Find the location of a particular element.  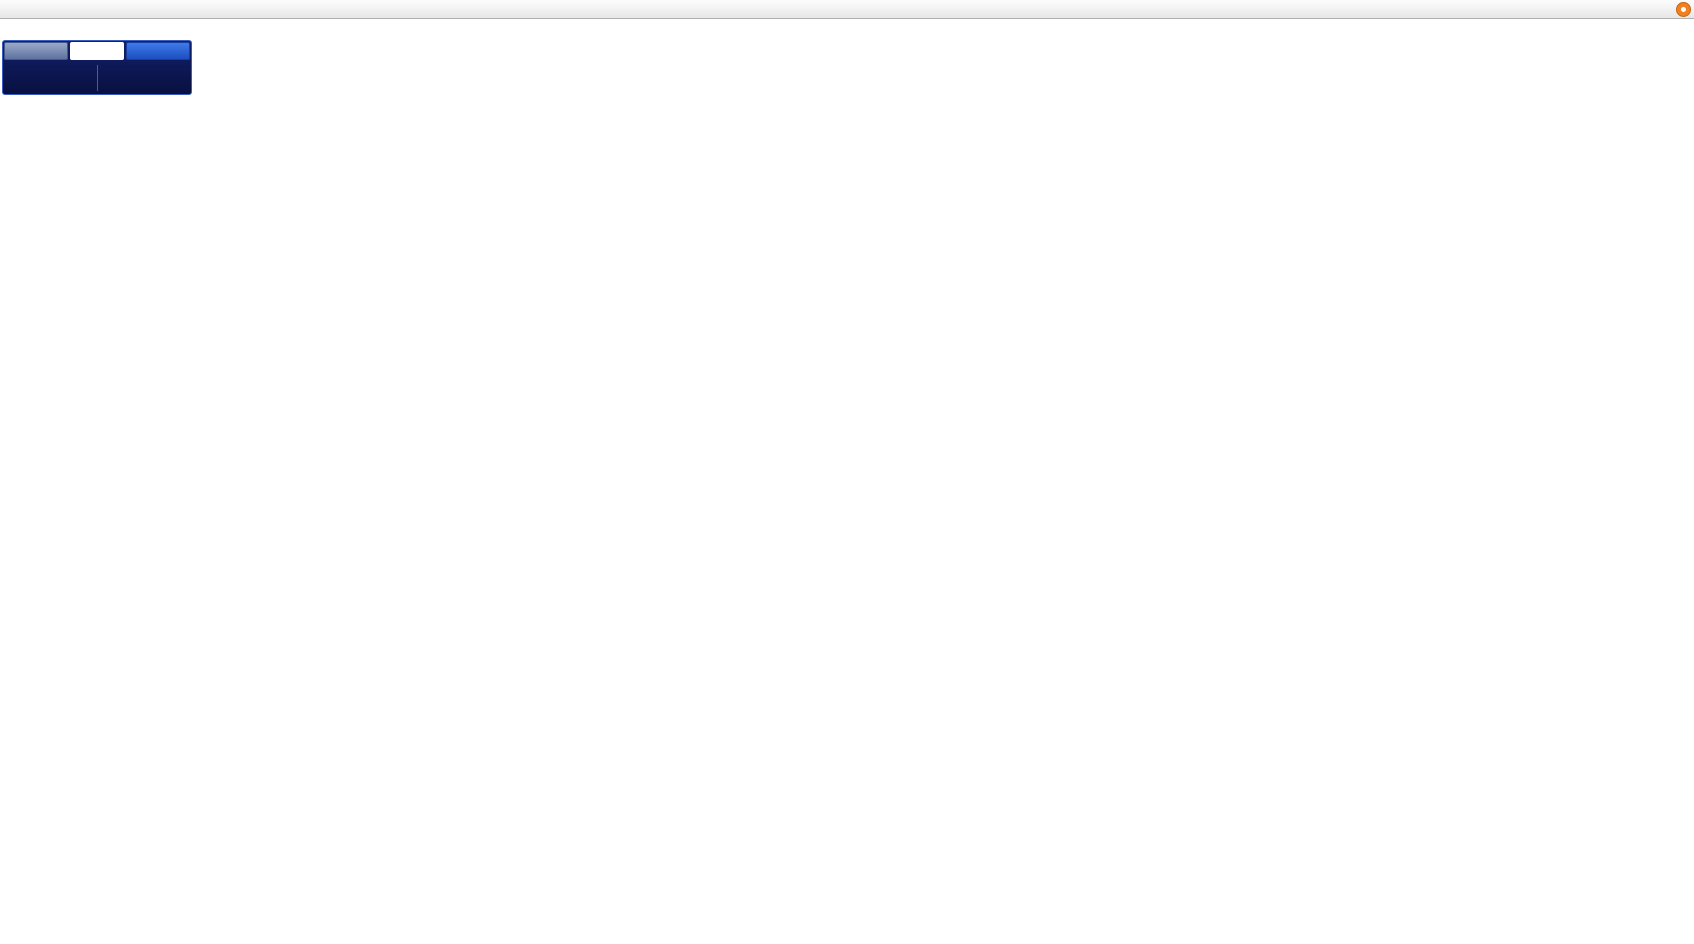

price-divider is located at coordinates (97, 77).